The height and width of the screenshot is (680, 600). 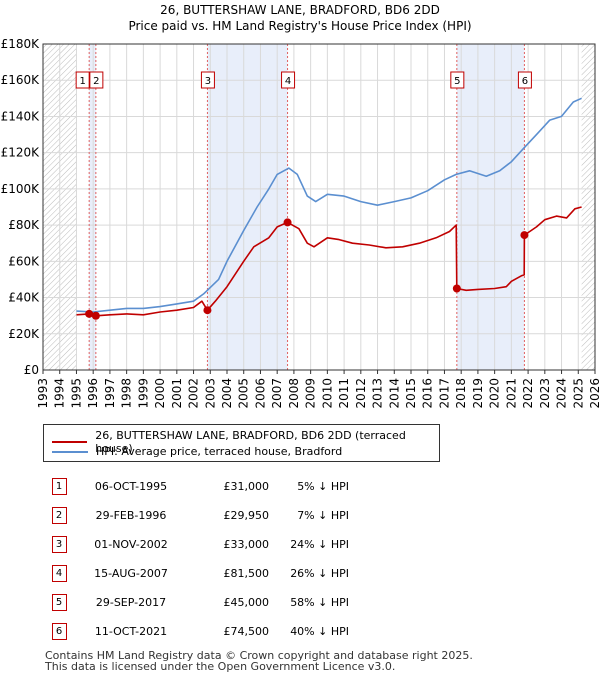 I want to click on y-tick-label: £80K, so click(x=24, y=225).